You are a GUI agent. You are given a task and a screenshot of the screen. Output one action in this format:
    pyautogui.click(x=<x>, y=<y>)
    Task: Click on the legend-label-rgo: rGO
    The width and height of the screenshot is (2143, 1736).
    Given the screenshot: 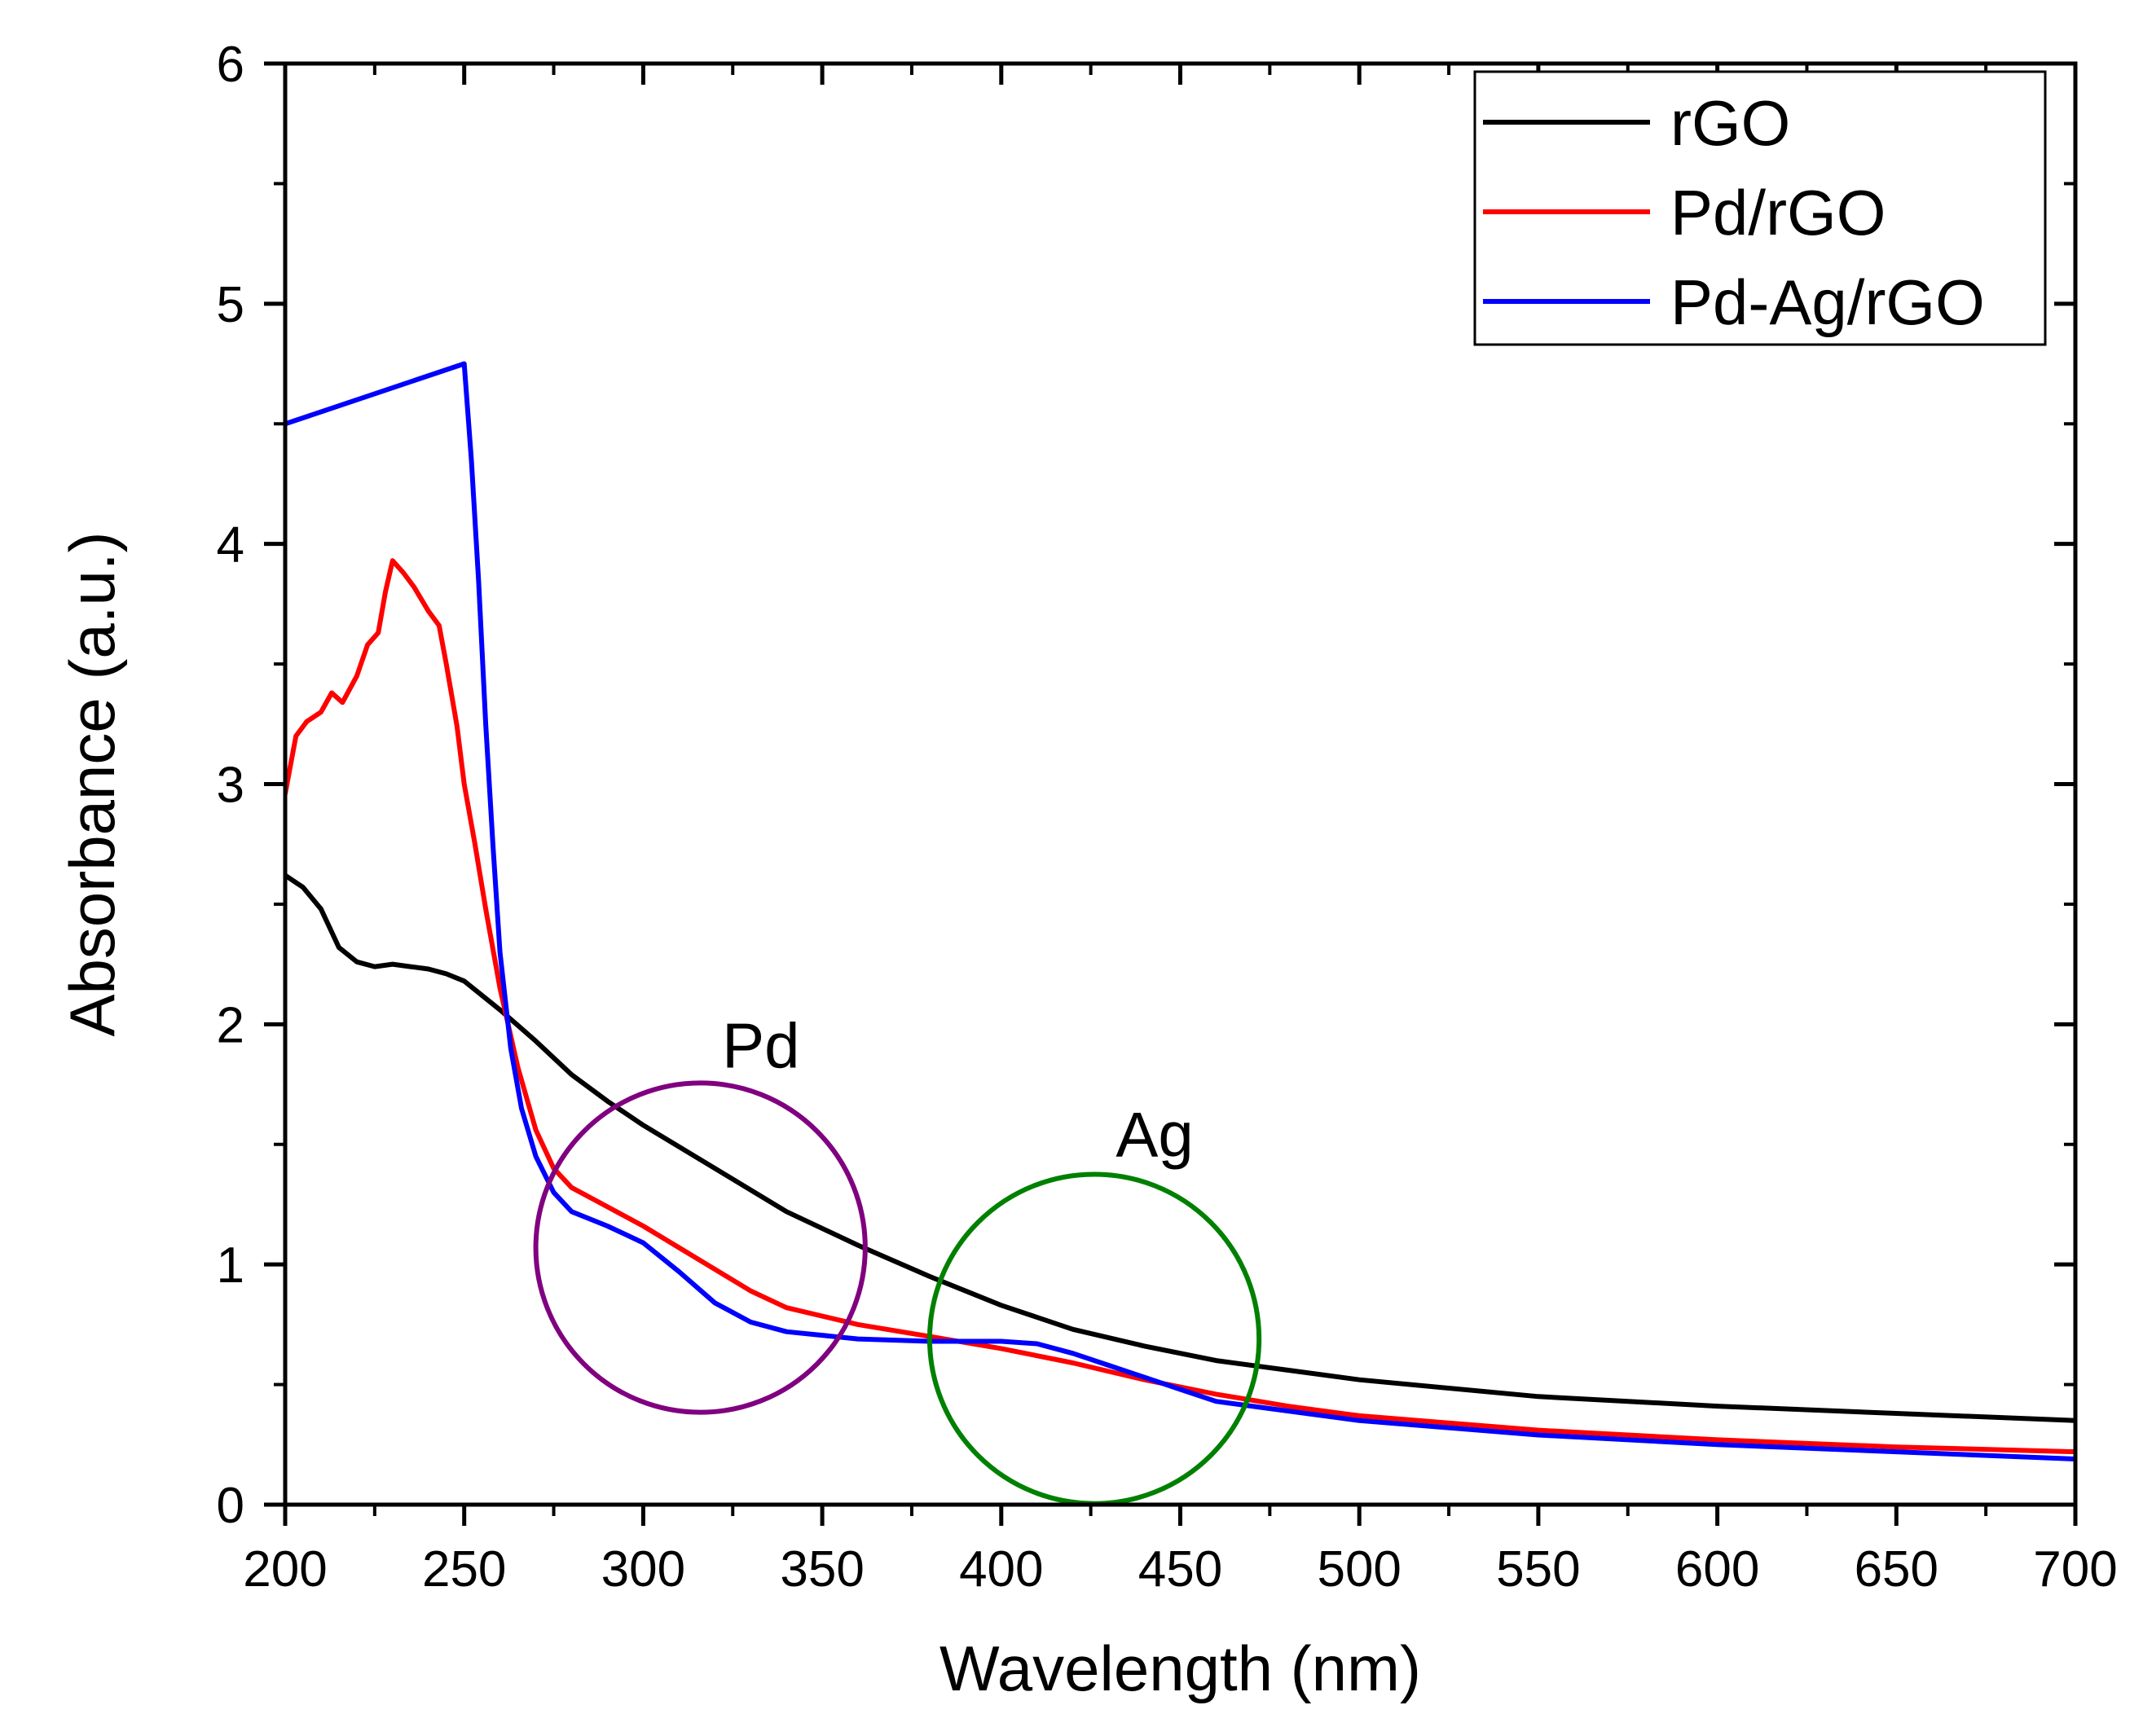 What is the action you would take?
    pyautogui.click(x=1730, y=123)
    